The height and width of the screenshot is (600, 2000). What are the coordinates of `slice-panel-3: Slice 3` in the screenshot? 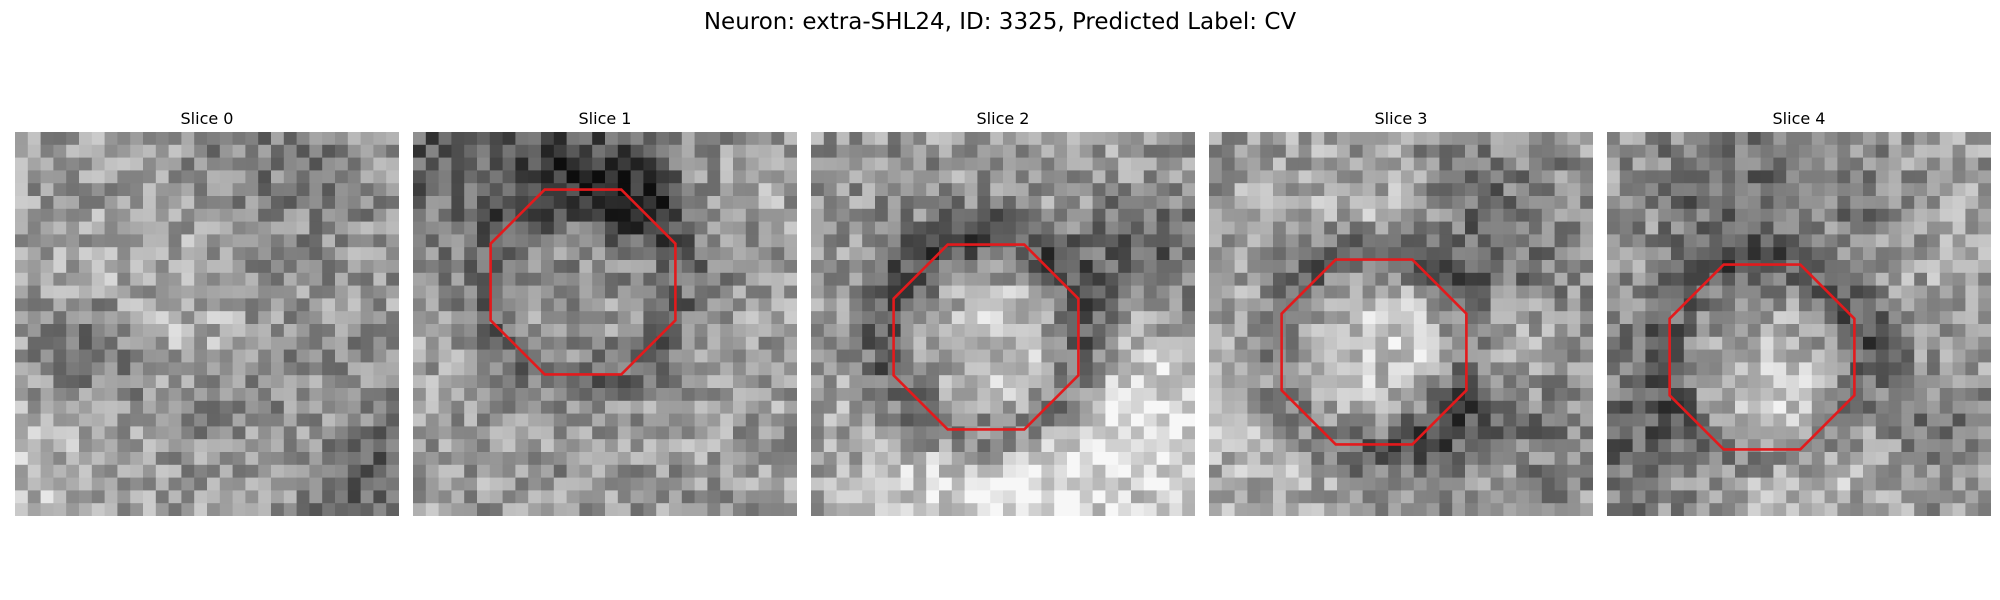 It's located at (1401, 312).